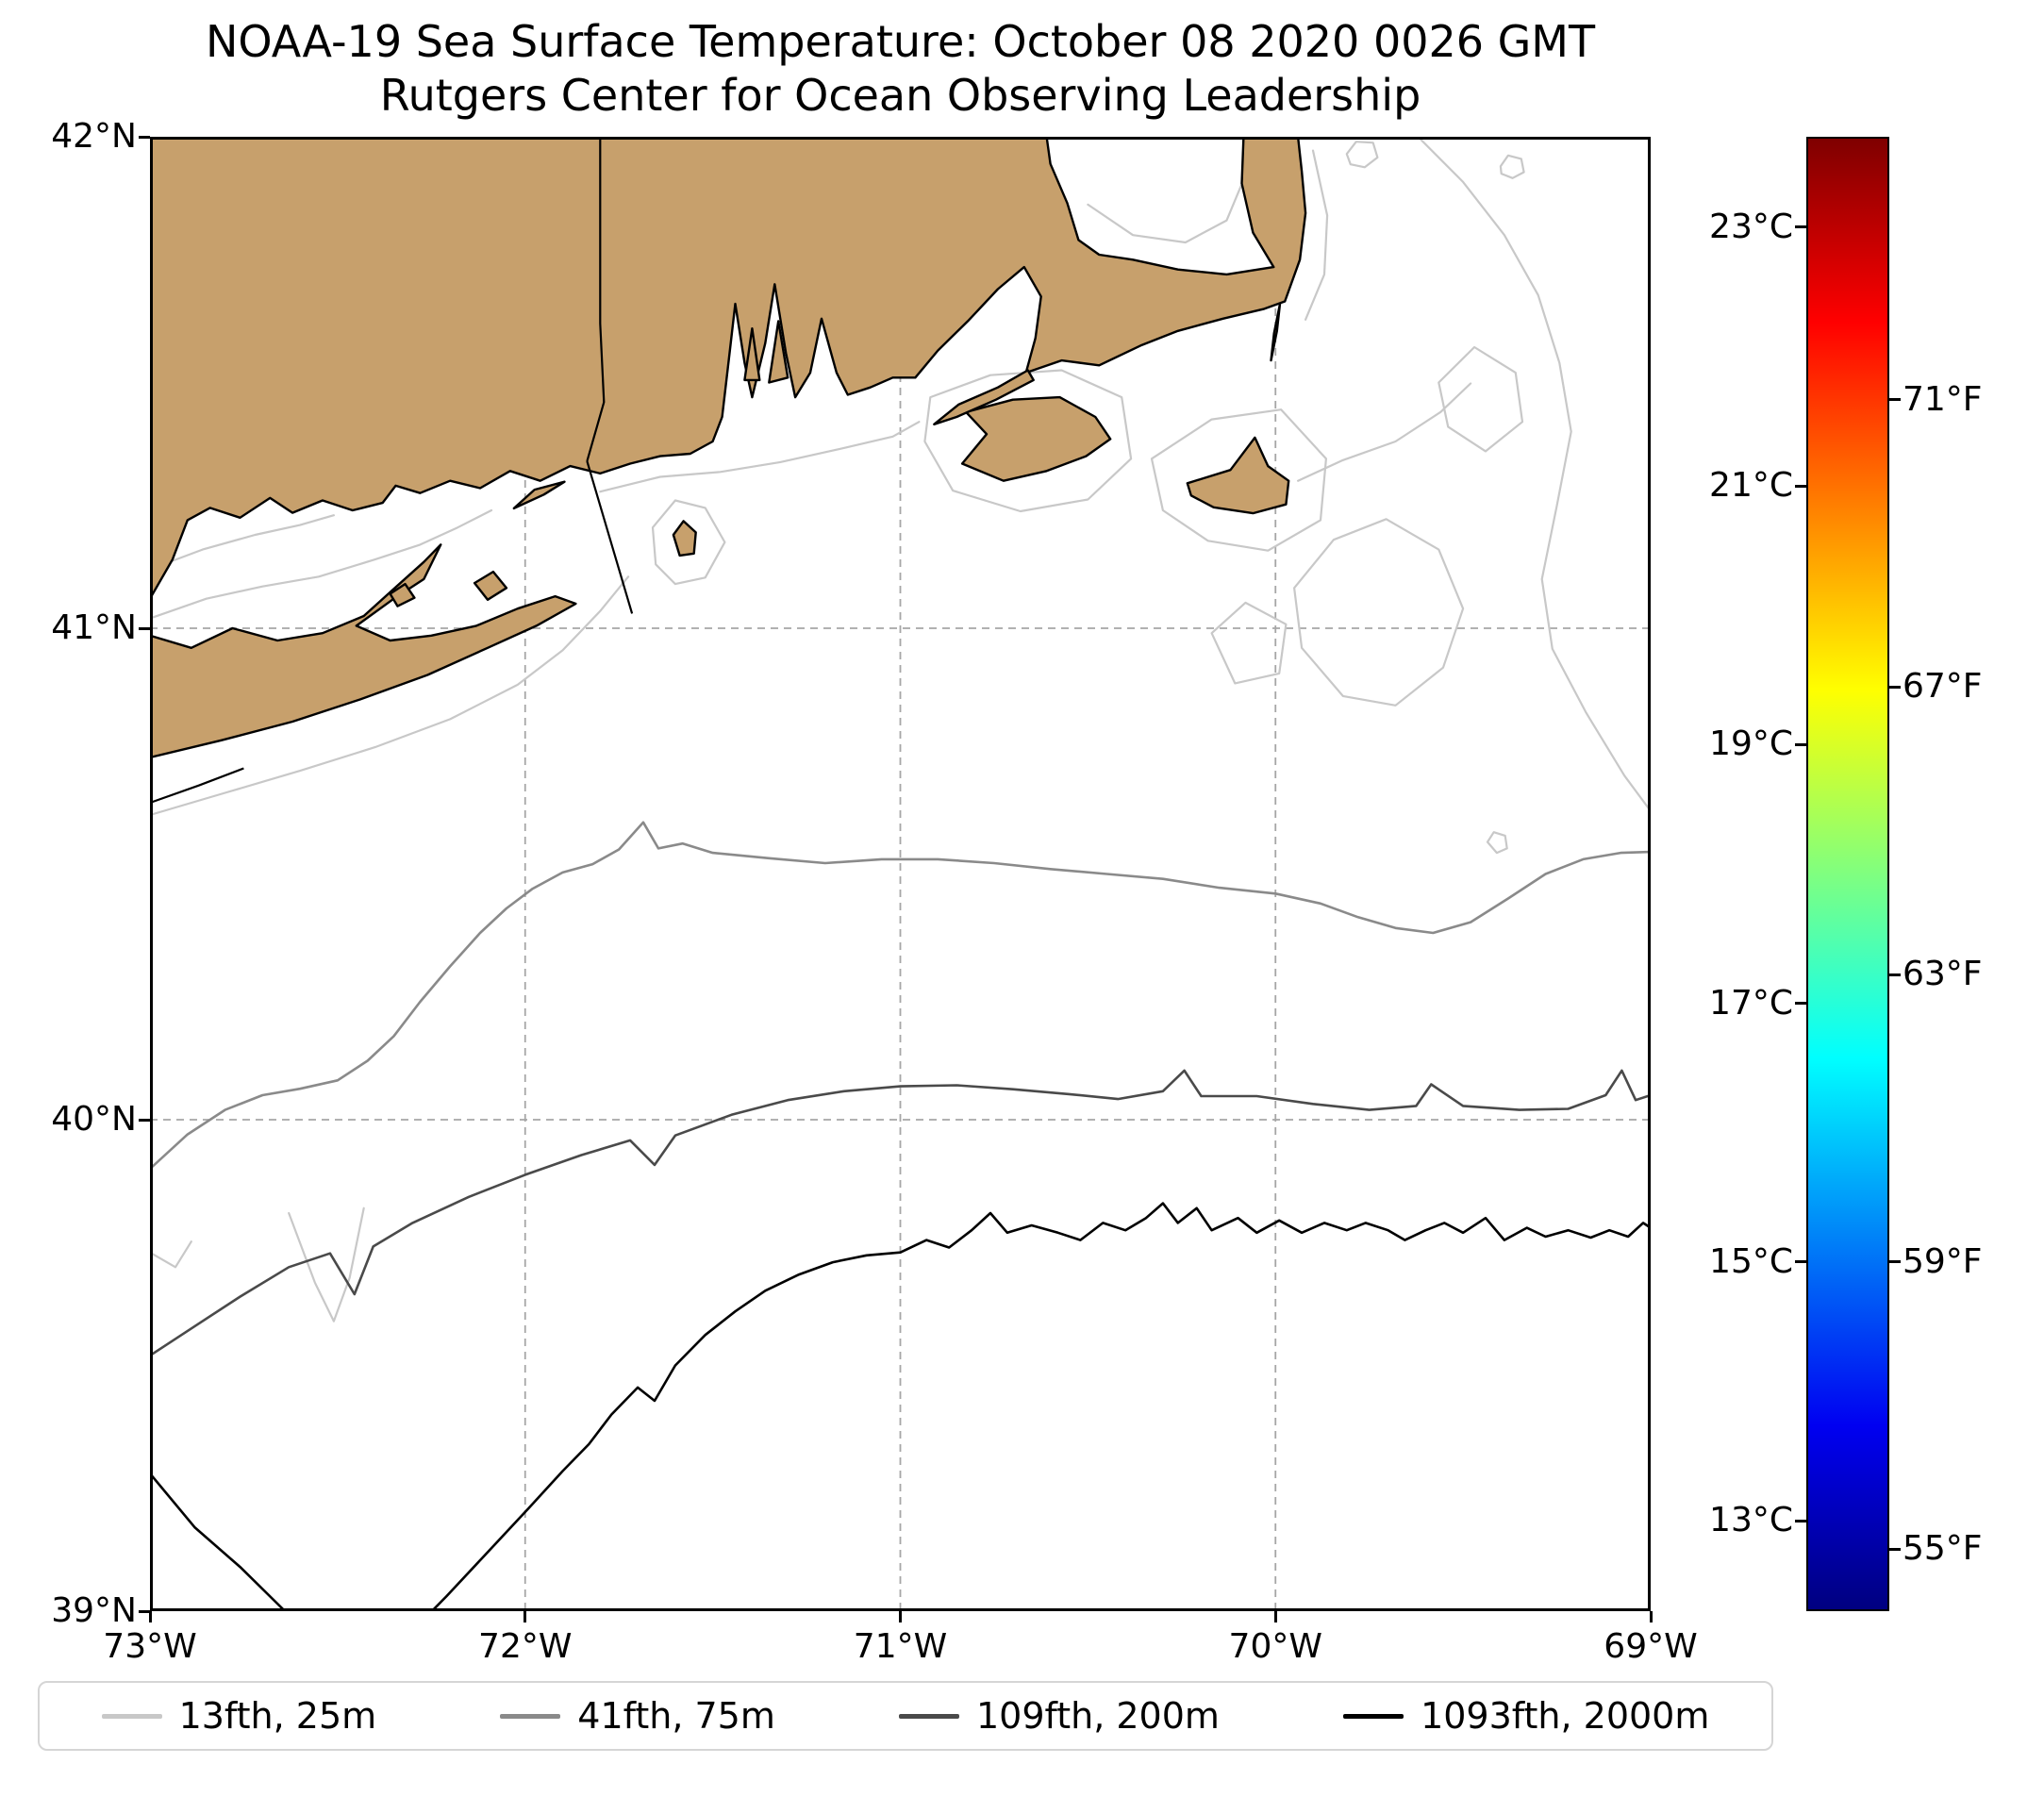 This screenshot has height=1797, width=2044. What do you see at coordinates (1751, 1003) in the screenshot?
I see `colorbar-celsius-label: 17°C` at bounding box center [1751, 1003].